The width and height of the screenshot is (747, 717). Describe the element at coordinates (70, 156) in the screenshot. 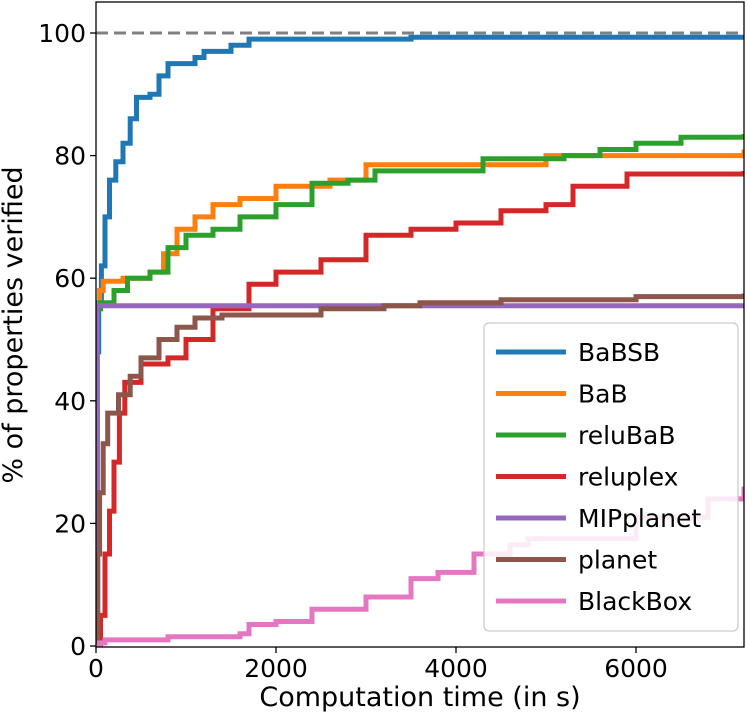

I see `y-tick-label: 80` at that location.